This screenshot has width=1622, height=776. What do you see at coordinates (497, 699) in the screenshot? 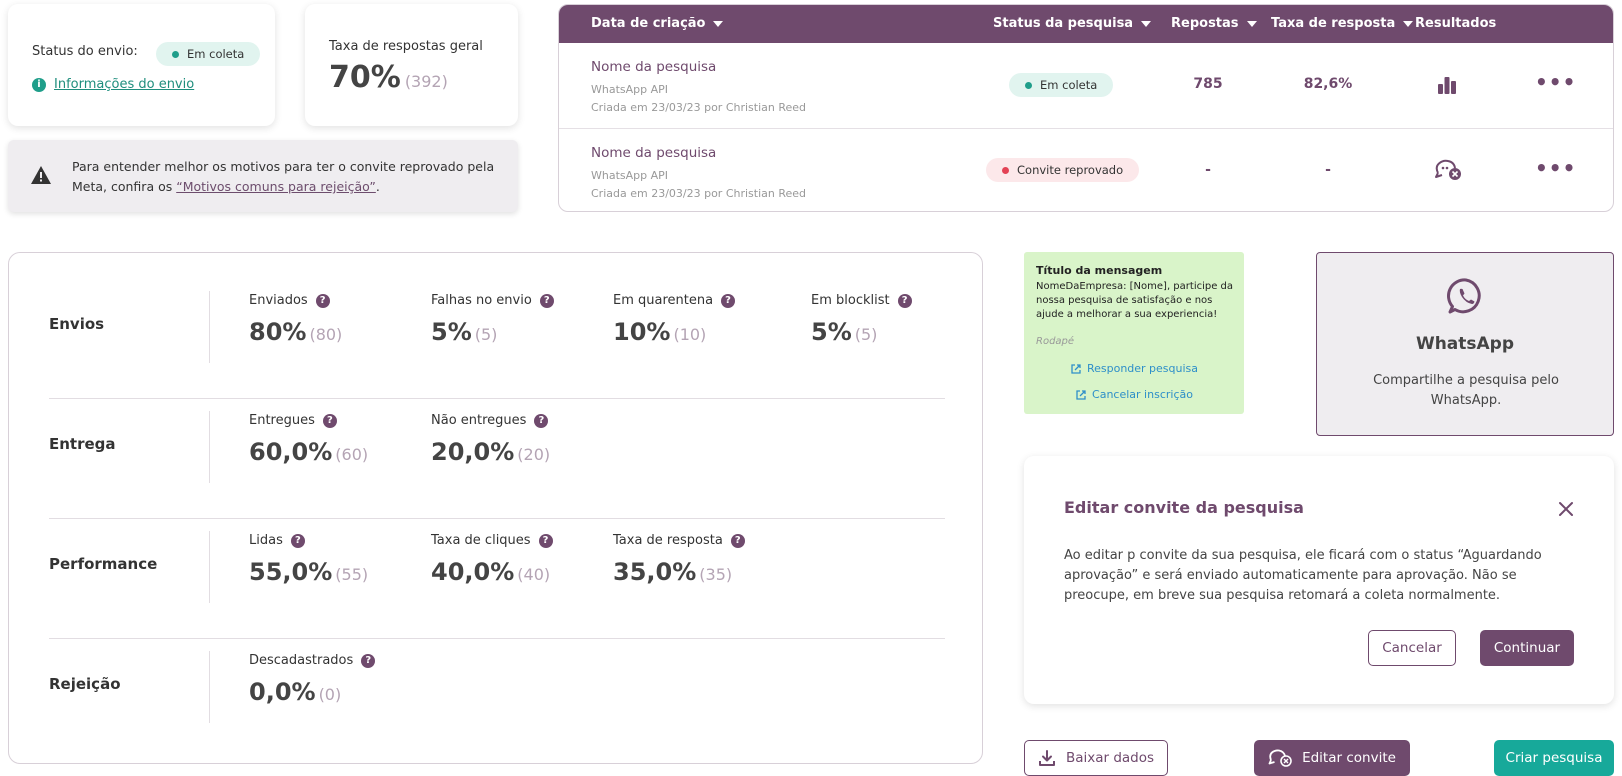
I see `metrics-row-rejeicao: Rejeição Descadastrados? 0,0% (0)` at bounding box center [497, 699].